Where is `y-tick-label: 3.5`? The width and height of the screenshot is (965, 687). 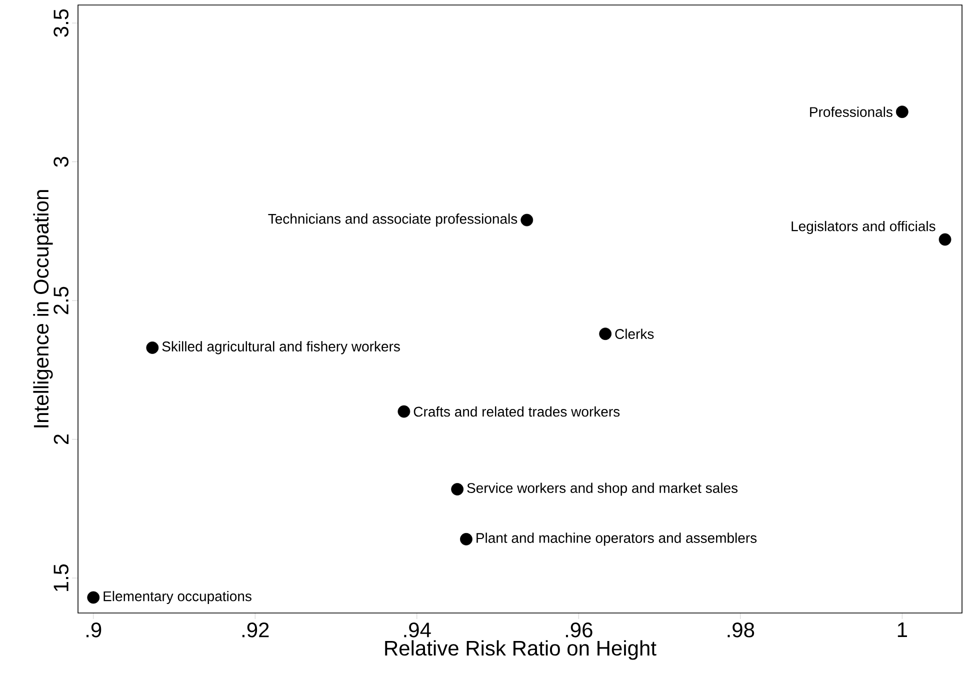 y-tick-label: 3.5 is located at coordinates (61, 23).